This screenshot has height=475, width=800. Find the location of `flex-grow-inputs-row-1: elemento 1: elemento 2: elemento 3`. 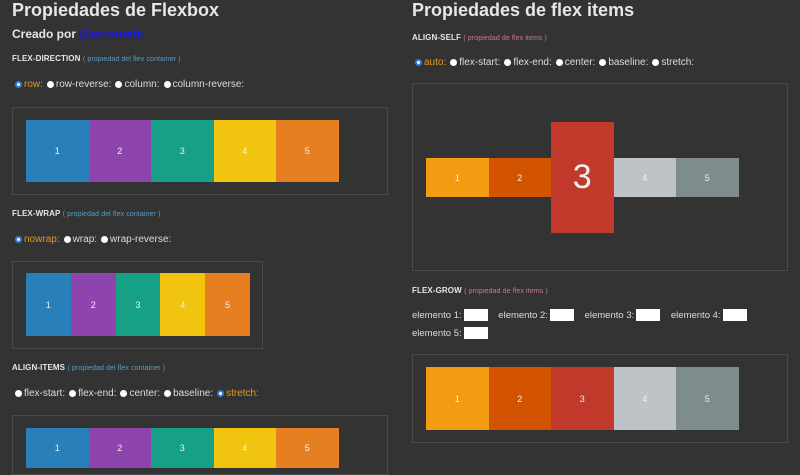

flex-grow-inputs-row-1: elemento 1: elemento 2: elemento 3 is located at coordinates (583, 315).